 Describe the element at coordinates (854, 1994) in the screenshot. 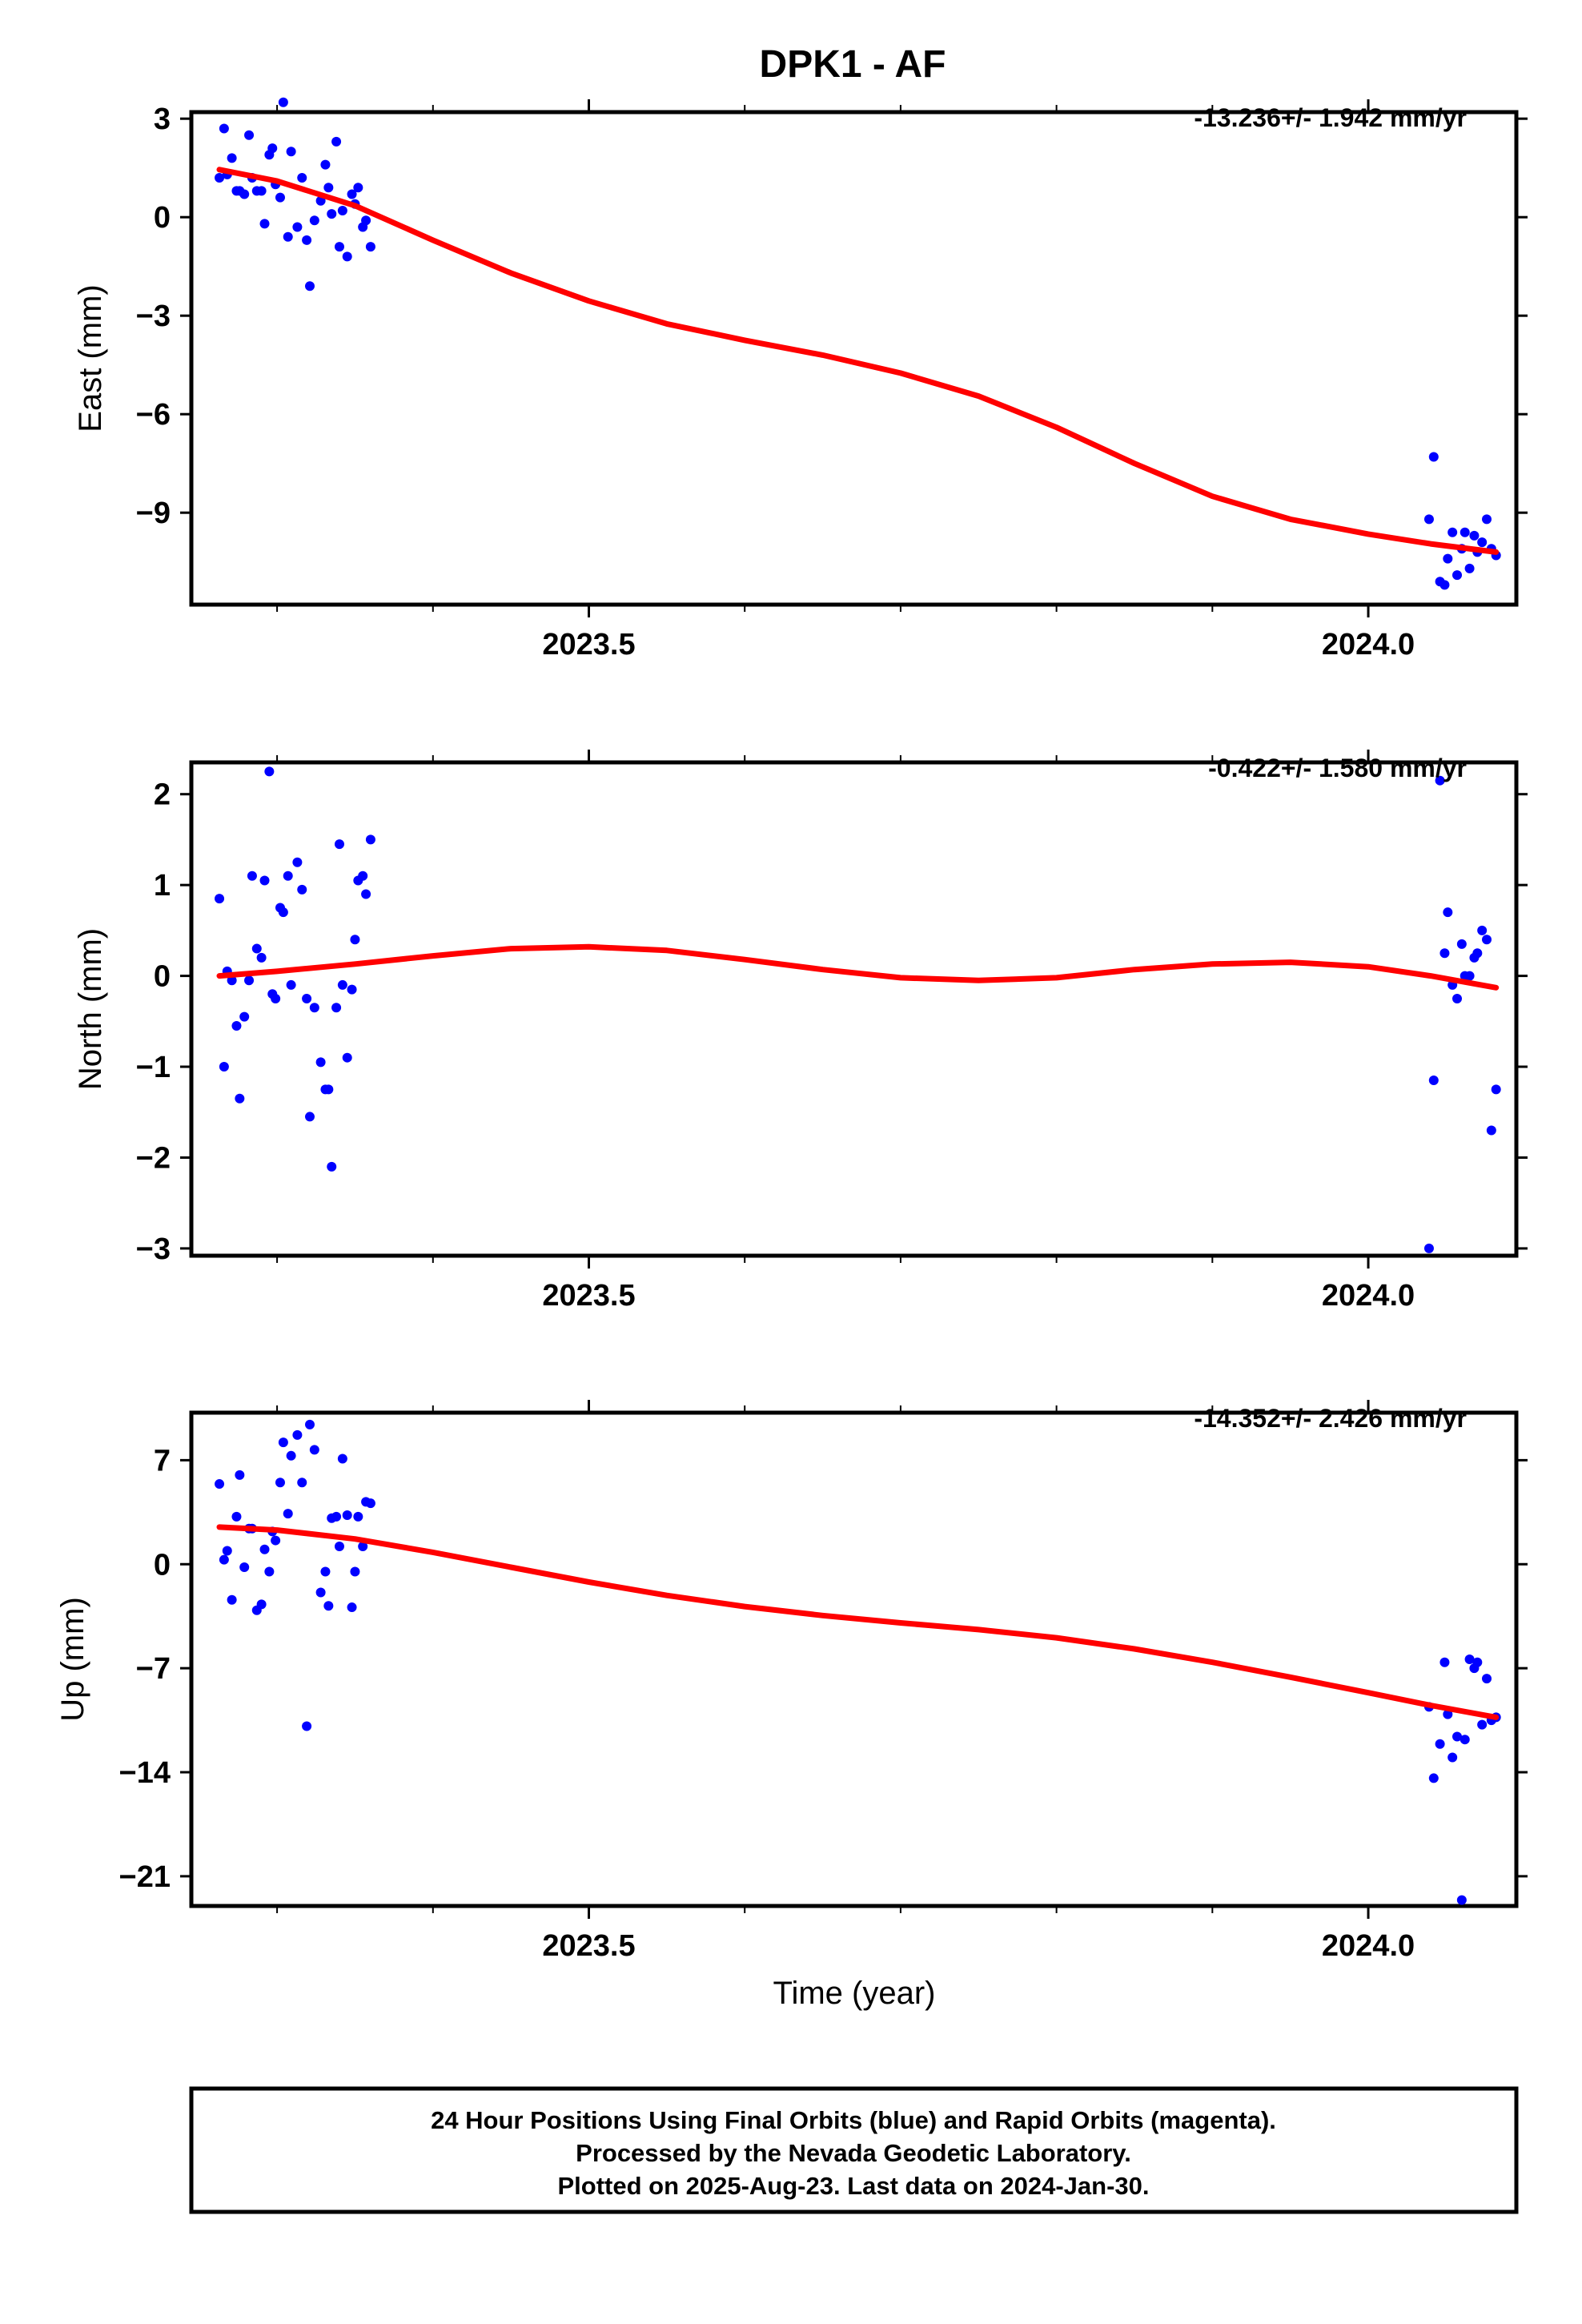

I see `time-axis-label: Time (year)` at that location.